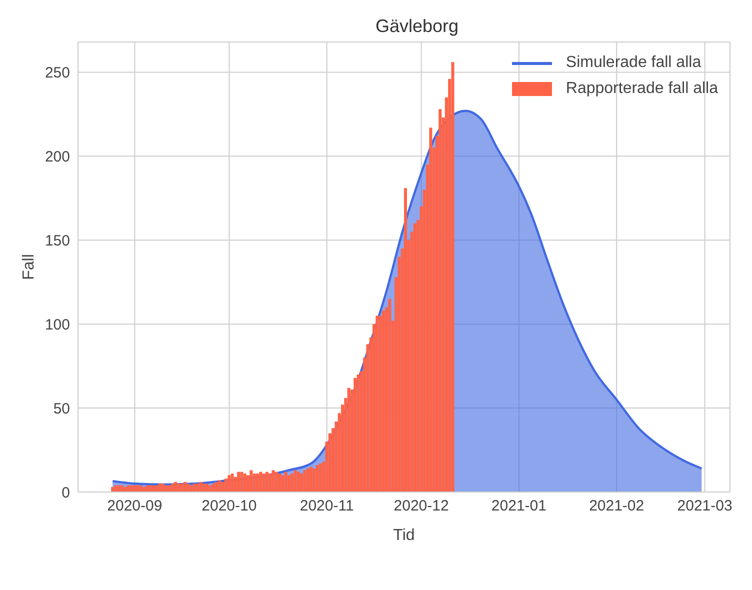 This screenshot has width=752, height=590. Describe the element at coordinates (29, 267) in the screenshot. I see `y-axis-title: Fall` at that location.